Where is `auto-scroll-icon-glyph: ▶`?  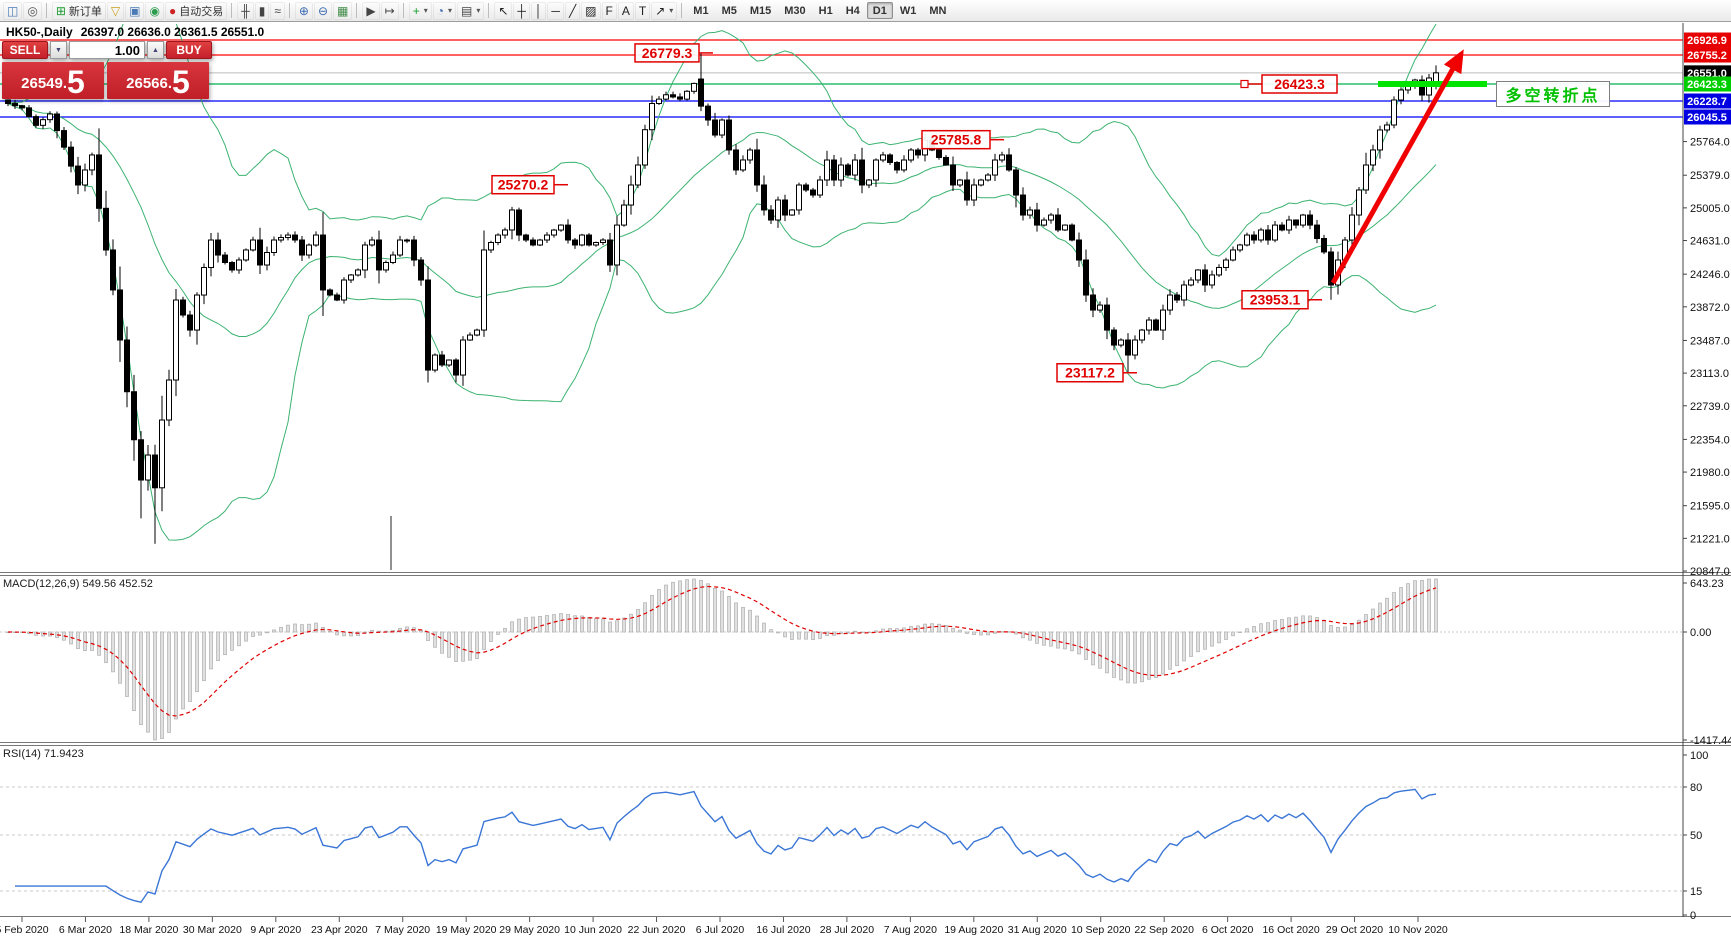
auto-scroll-icon-glyph: ▶ is located at coordinates (371, 10).